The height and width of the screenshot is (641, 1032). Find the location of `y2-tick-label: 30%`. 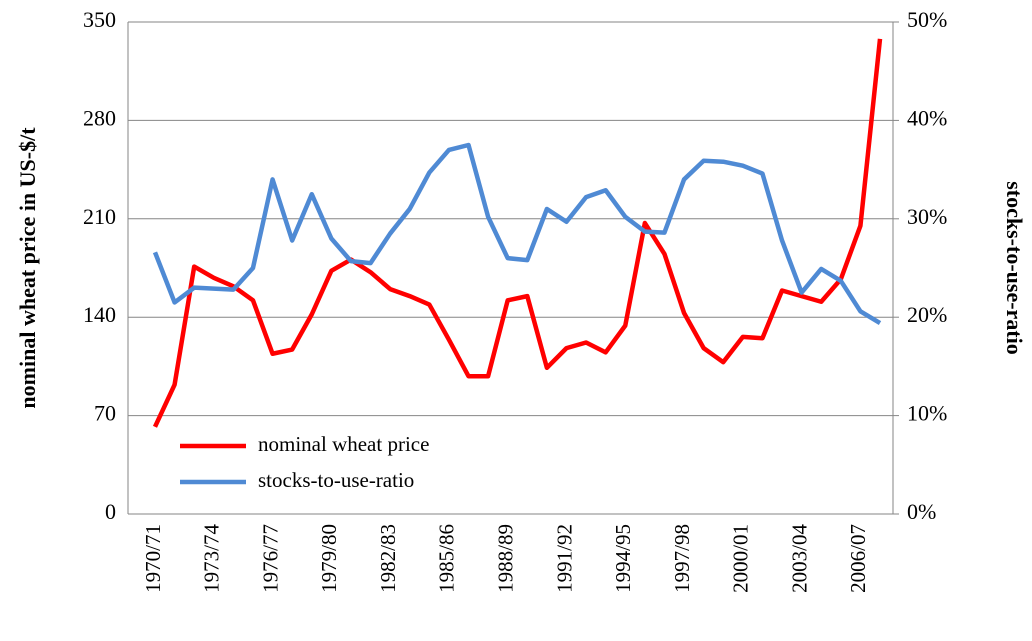

y2-tick-label: 30% is located at coordinates (927, 216).